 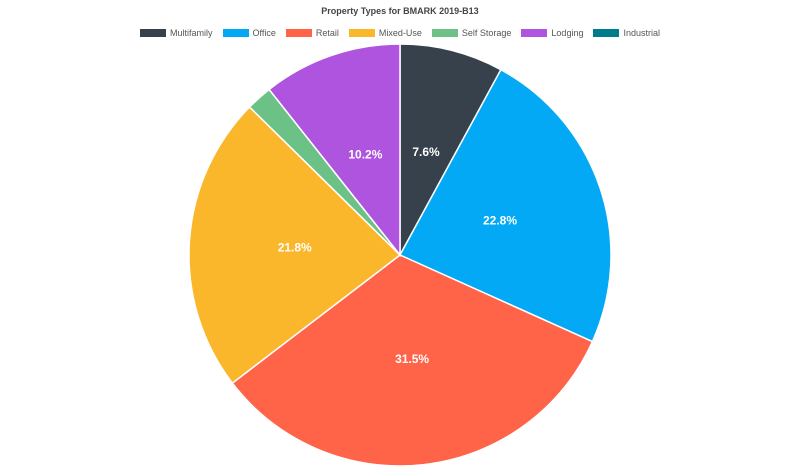 I want to click on legend-label: Mixed-Use, so click(x=400, y=33).